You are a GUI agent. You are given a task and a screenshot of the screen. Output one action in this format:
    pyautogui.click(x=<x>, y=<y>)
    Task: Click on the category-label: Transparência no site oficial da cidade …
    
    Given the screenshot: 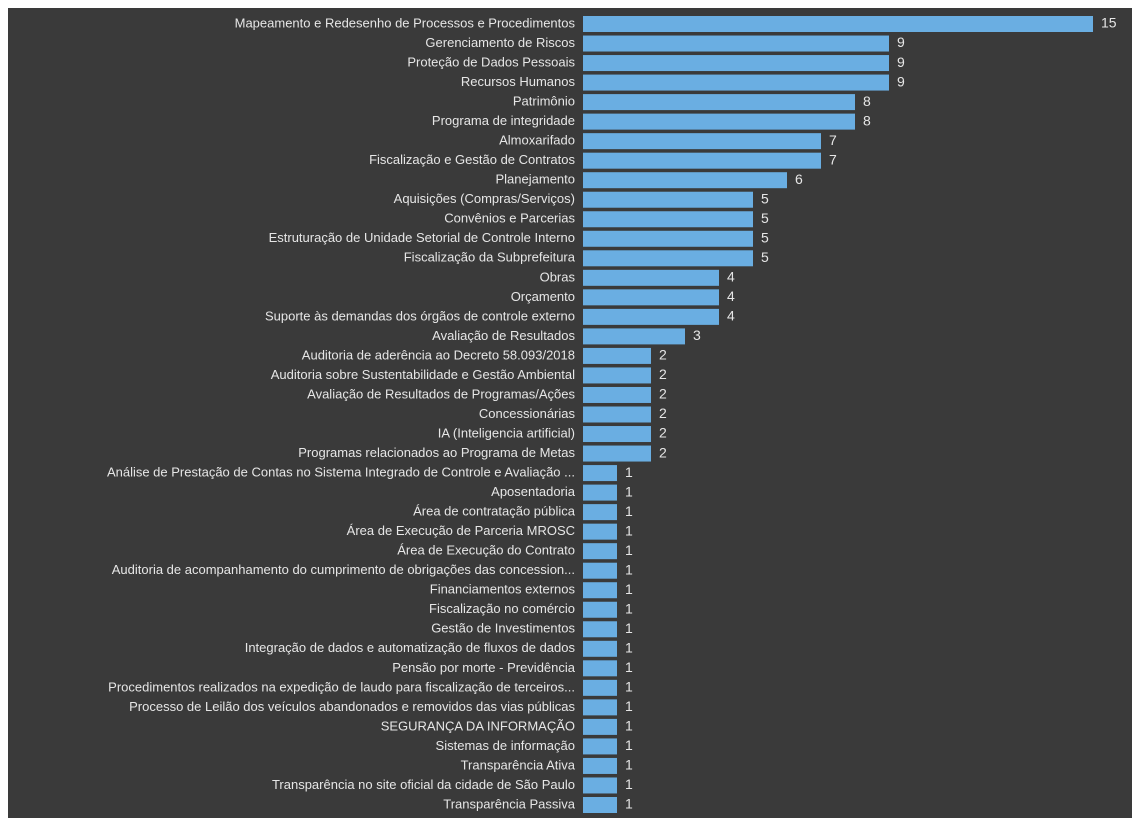 What is the action you would take?
    pyautogui.click(x=423, y=784)
    